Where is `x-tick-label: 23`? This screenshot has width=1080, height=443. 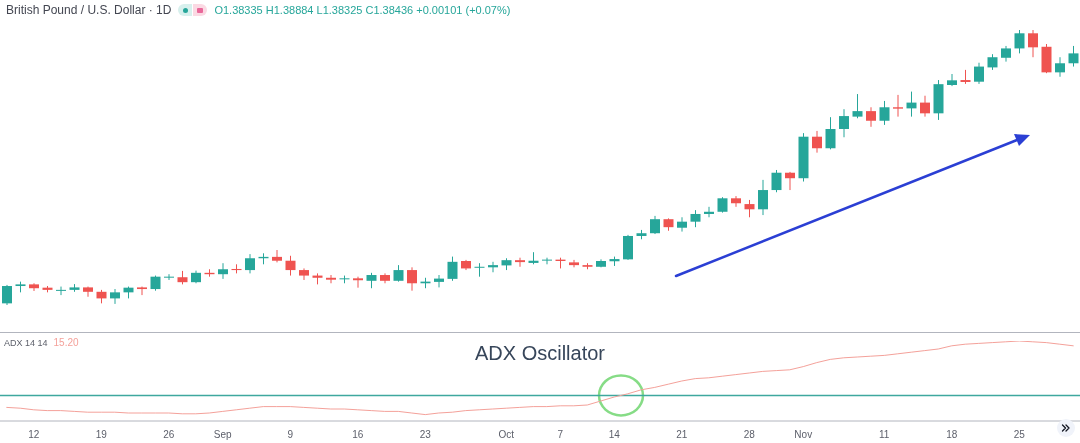
x-tick-label: 23 is located at coordinates (425, 435).